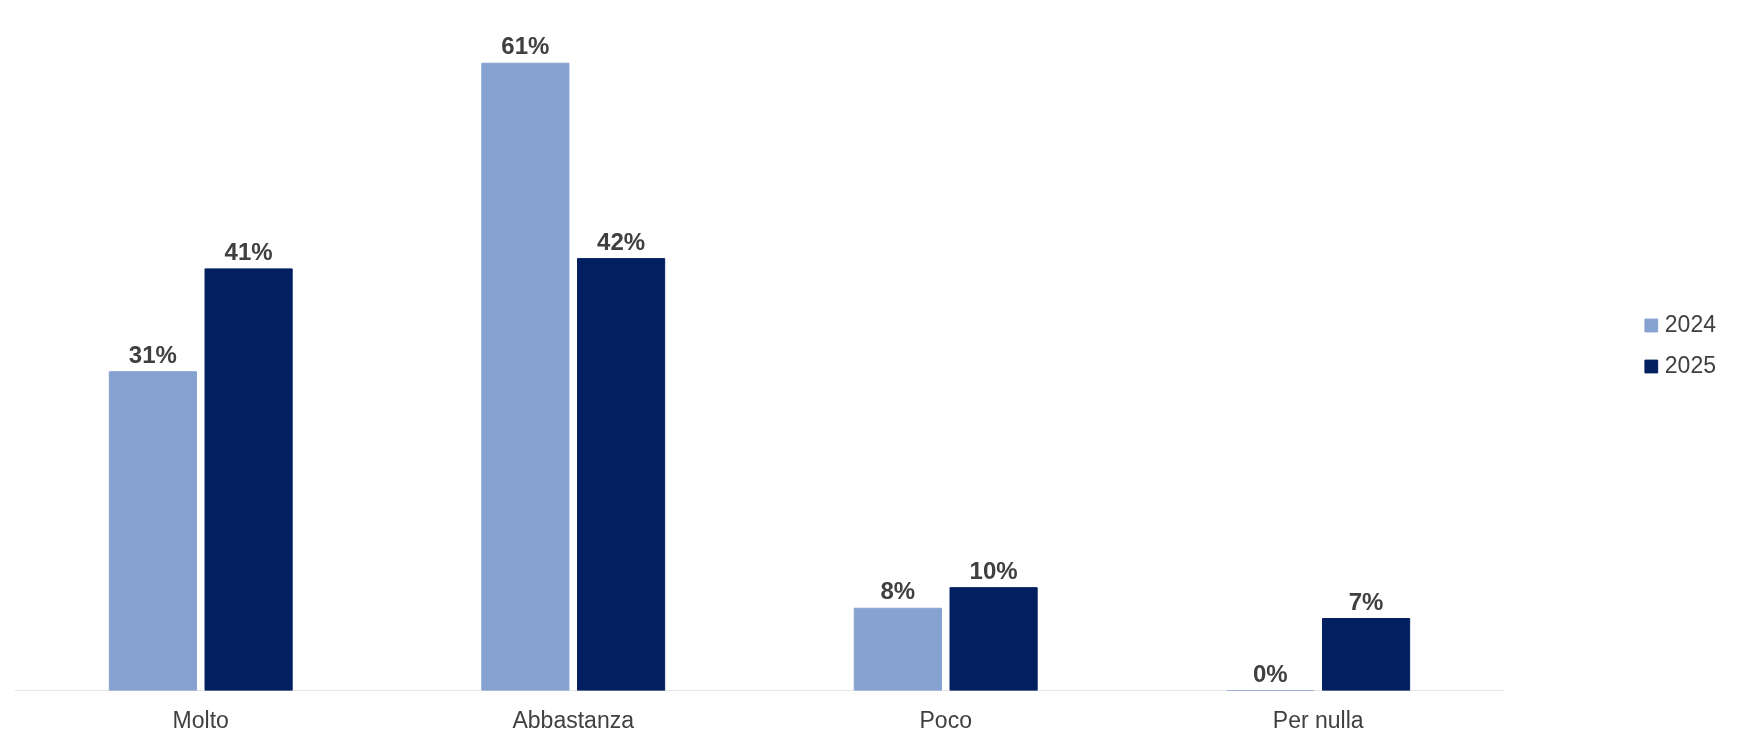 This screenshot has height=741, width=1742. I want to click on x-tick-label: Molto, so click(200, 719).